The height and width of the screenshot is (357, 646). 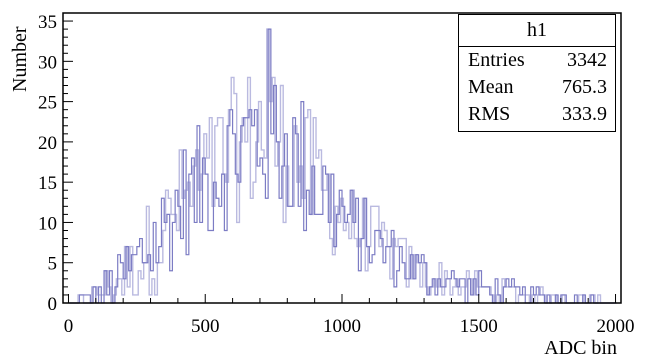 I want to click on x-tick-label: 1500, so click(x=479, y=326).